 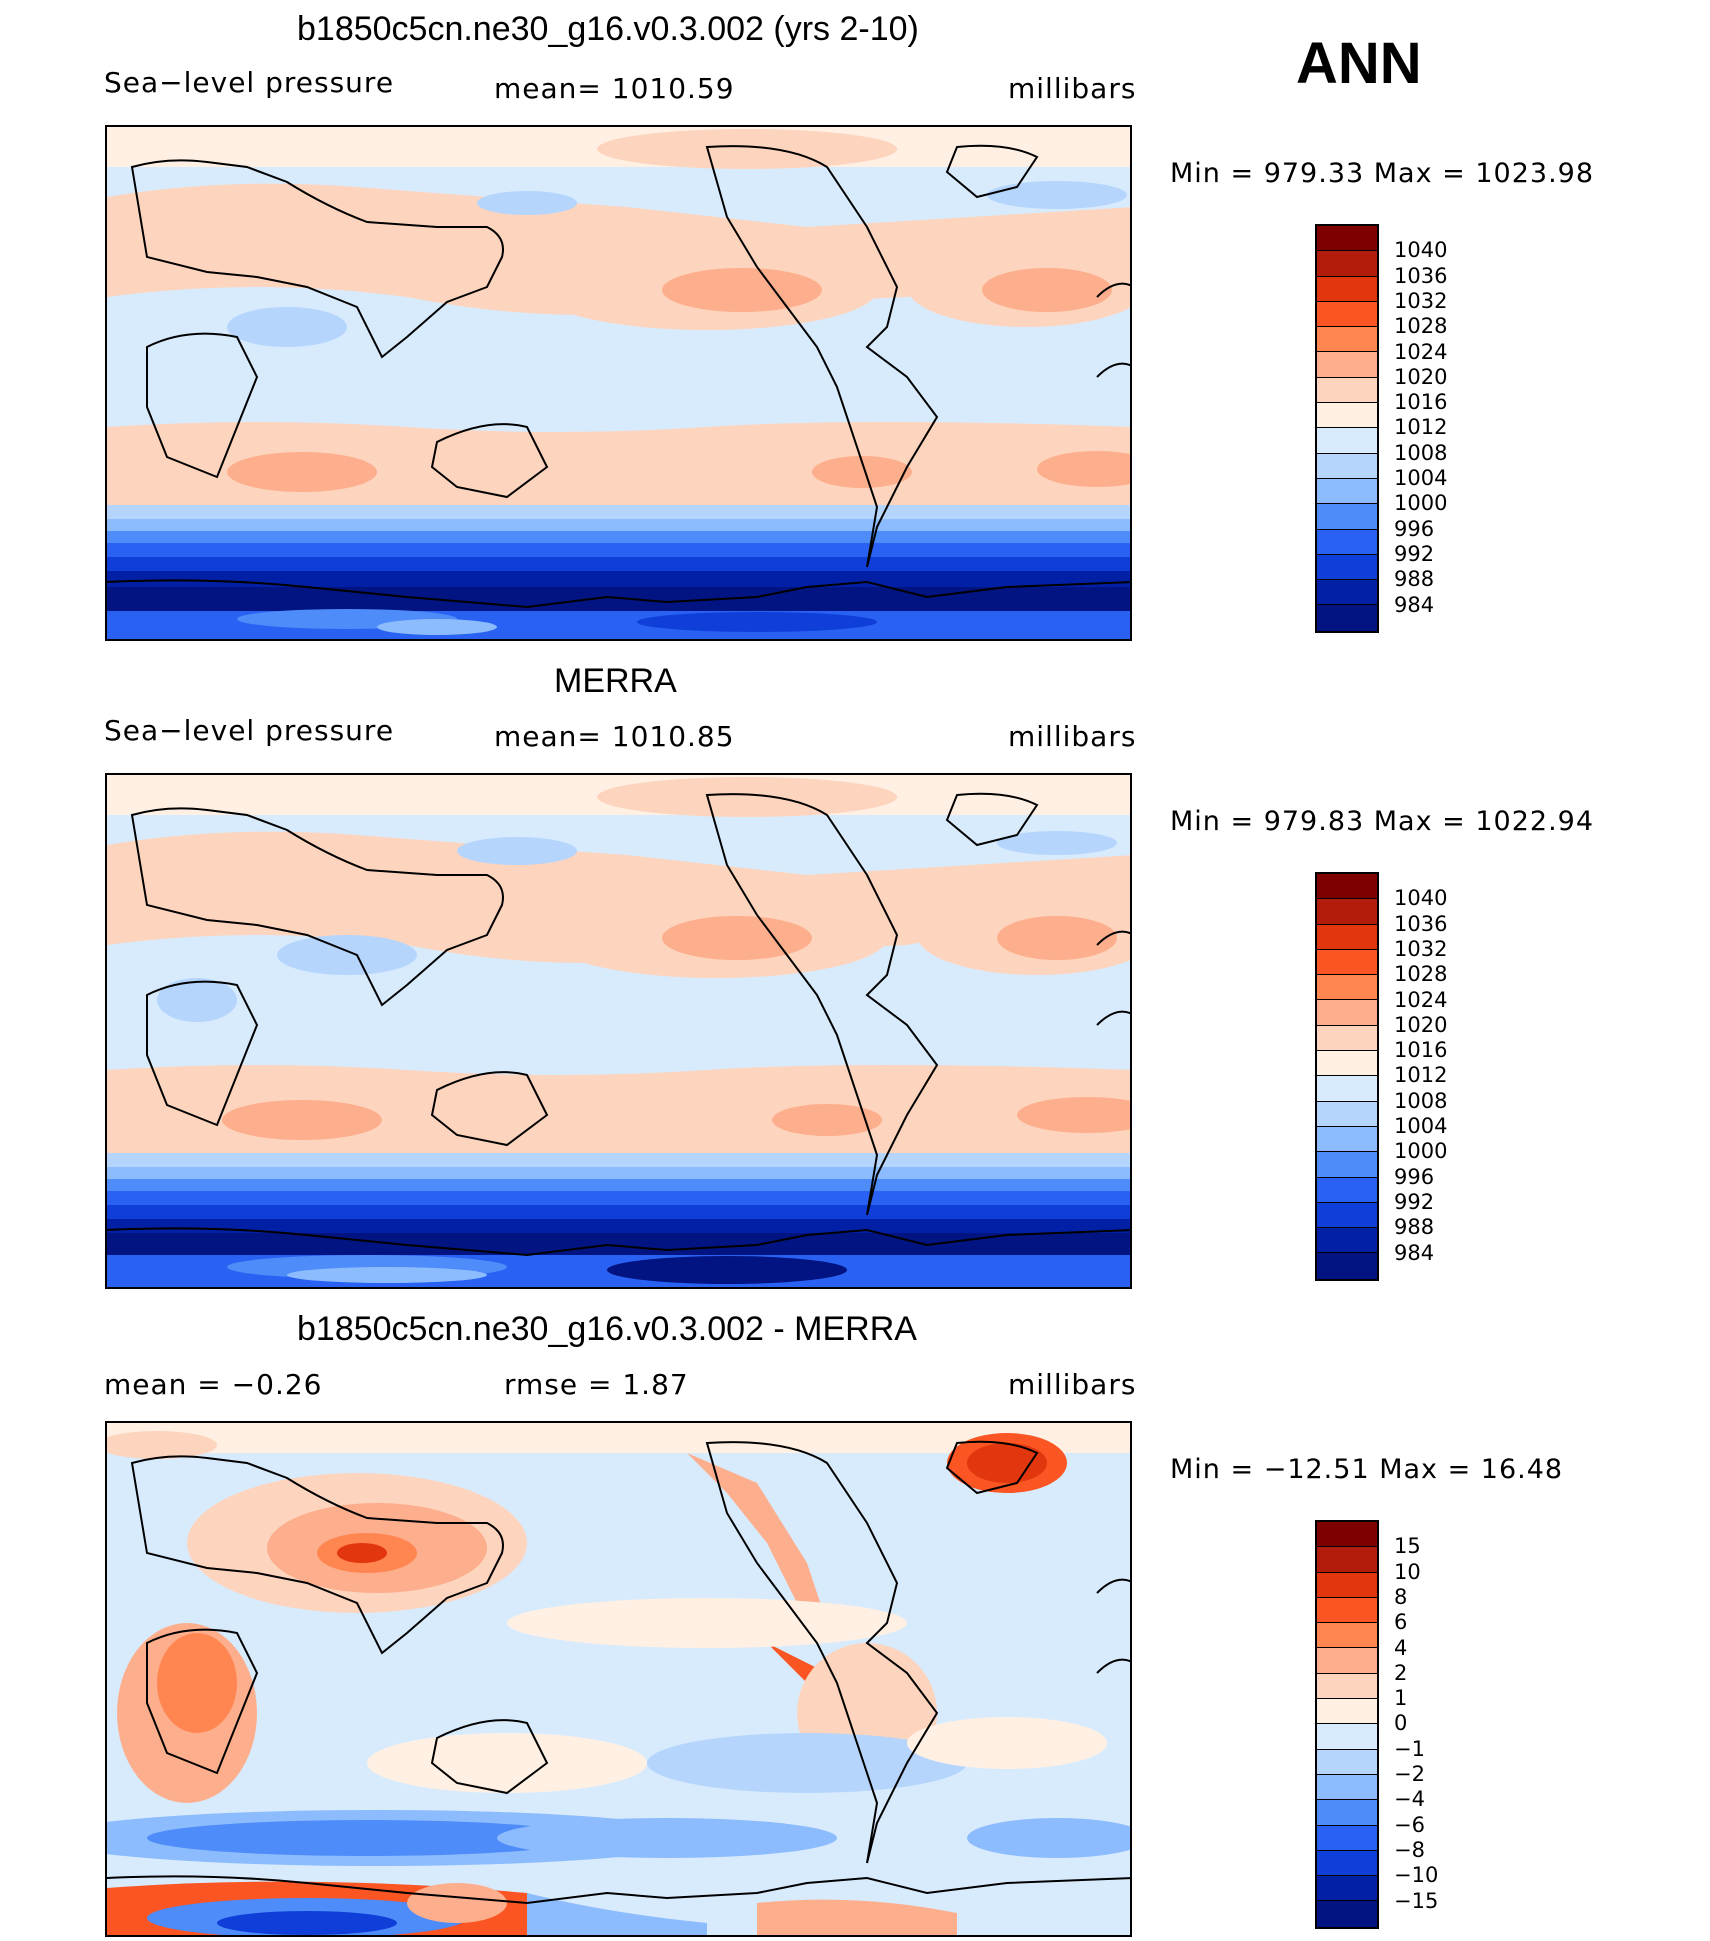 I want to click on southern-ocean-low, so click(x=618, y=599).